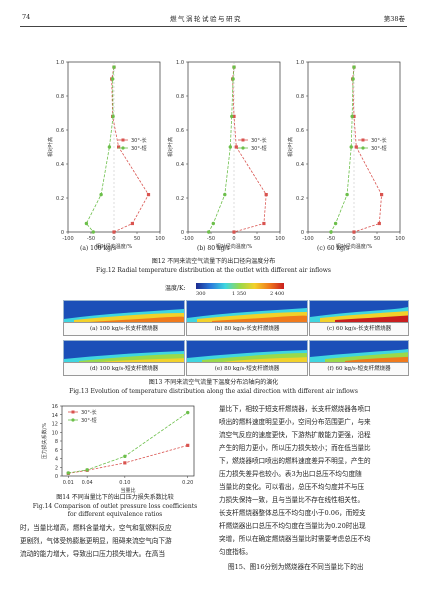 The image size is (427, 603). What do you see at coordinates (295, 448) in the screenshot?
I see `body-line: 产生的阻力更小，所以压力损失较小；而在低当量比` at bounding box center [295, 448].